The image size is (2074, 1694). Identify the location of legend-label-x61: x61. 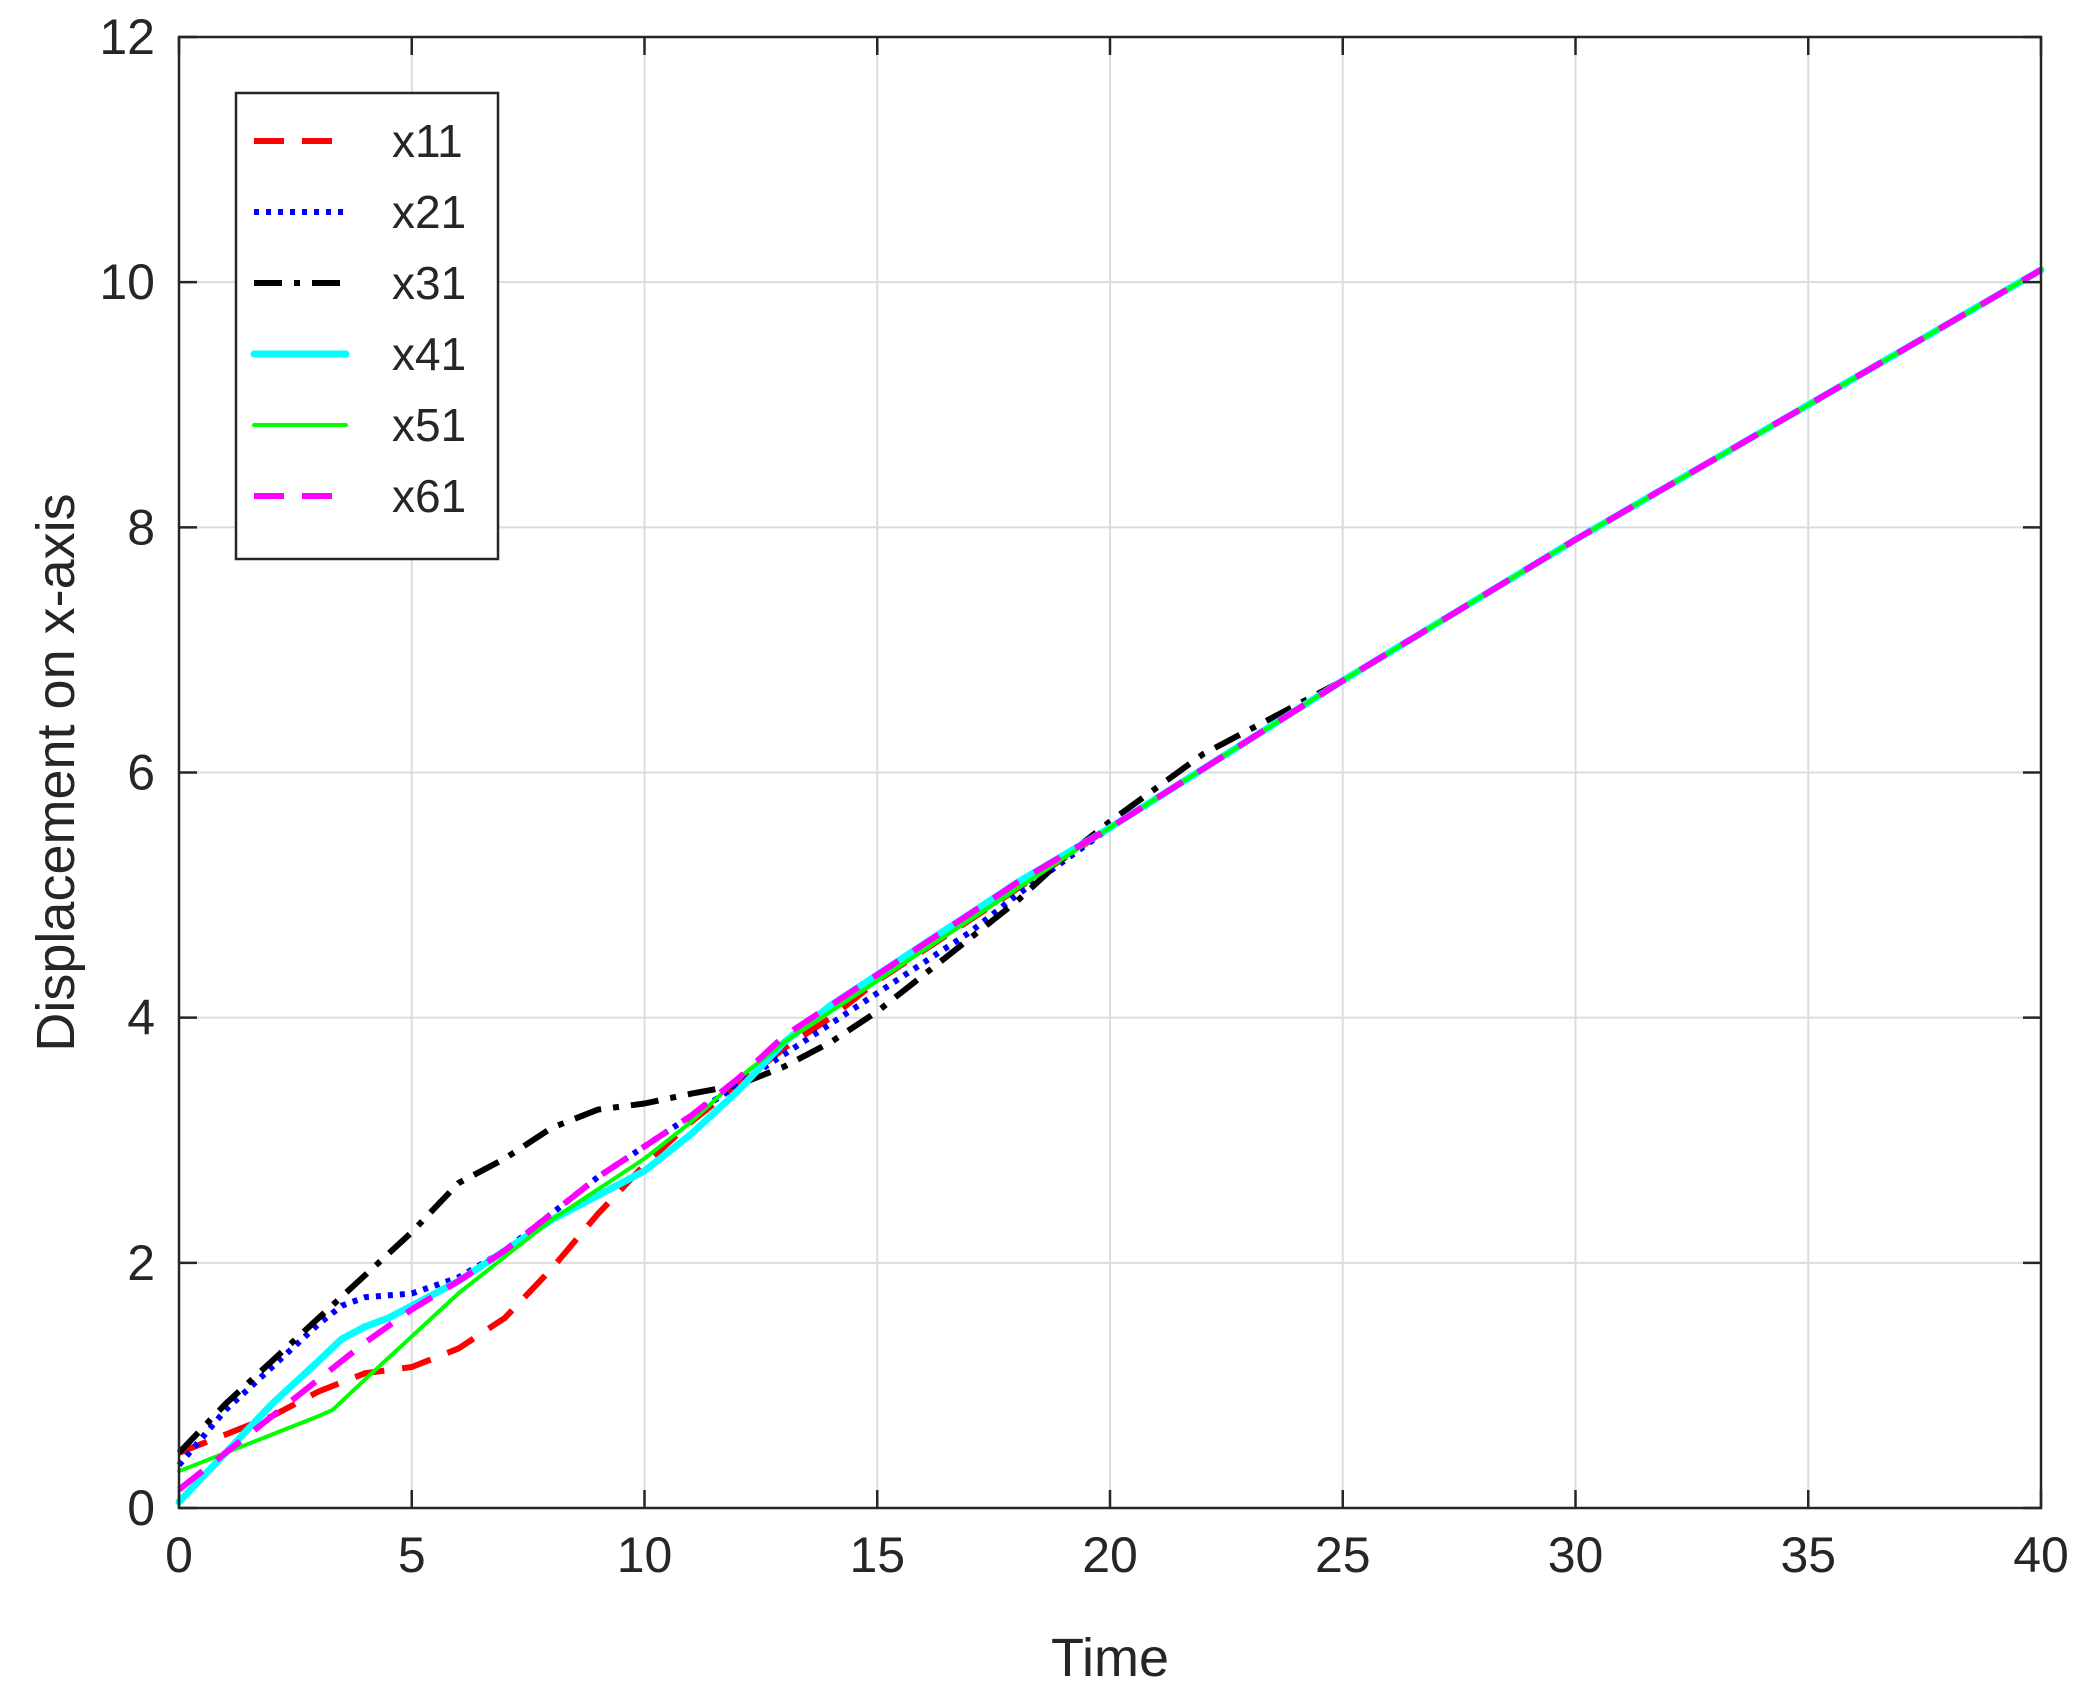
(429, 496).